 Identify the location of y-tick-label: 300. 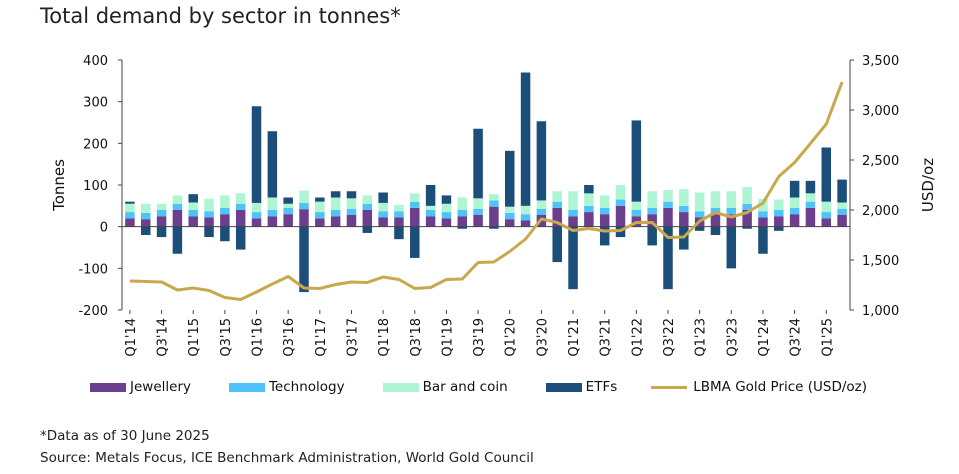
(95, 103).